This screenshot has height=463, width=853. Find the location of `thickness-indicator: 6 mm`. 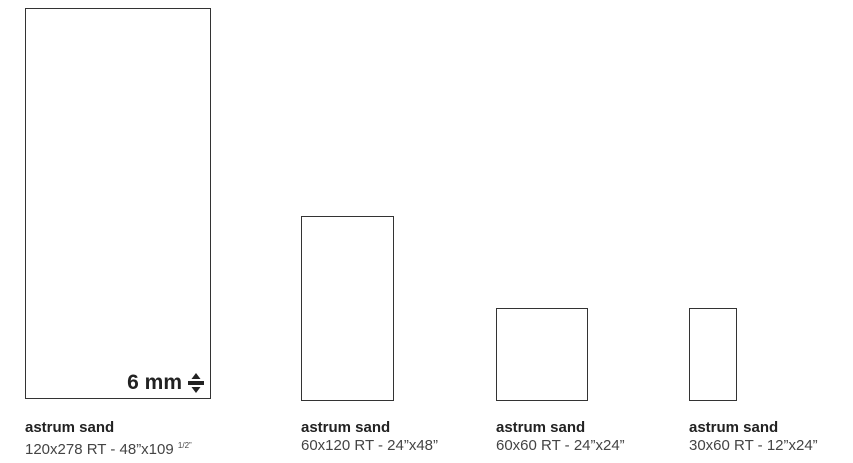

thickness-indicator: 6 mm is located at coordinates (165, 382).